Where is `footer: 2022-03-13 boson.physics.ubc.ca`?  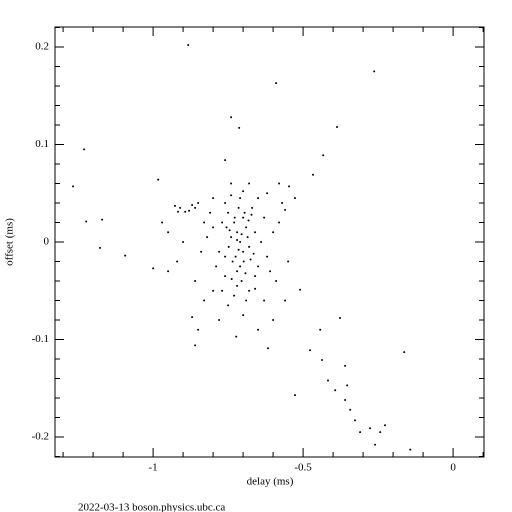 footer: 2022-03-13 boson.physics.ubc.ca is located at coordinates (151, 507).